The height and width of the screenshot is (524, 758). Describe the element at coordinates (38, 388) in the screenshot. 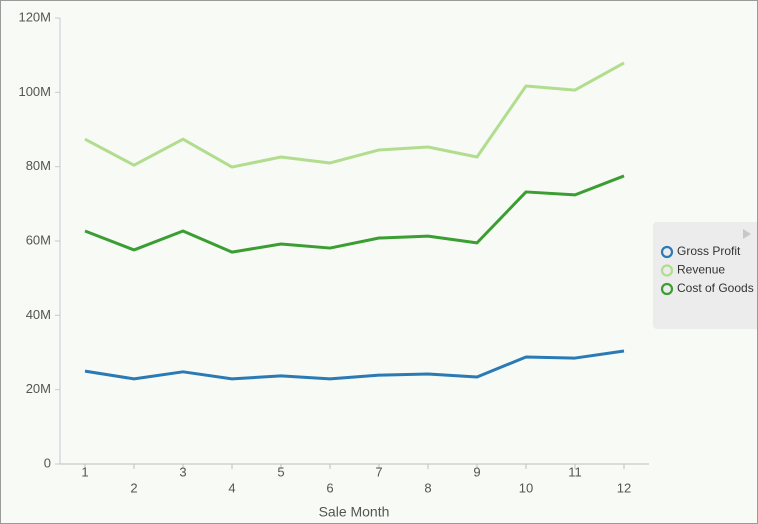

I see `y-tick-label: 20M` at that location.